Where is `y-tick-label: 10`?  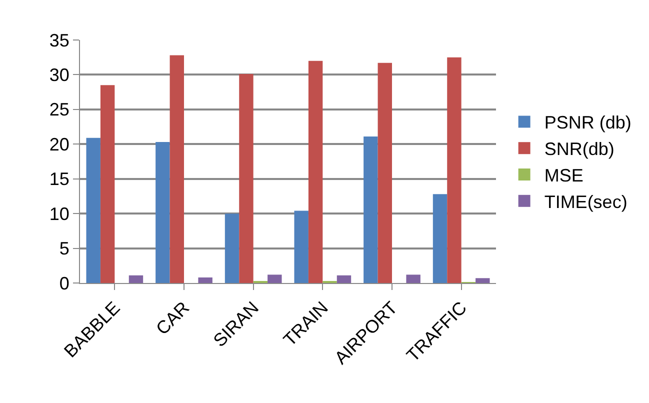
y-tick-label: 10 is located at coordinates (59, 214).